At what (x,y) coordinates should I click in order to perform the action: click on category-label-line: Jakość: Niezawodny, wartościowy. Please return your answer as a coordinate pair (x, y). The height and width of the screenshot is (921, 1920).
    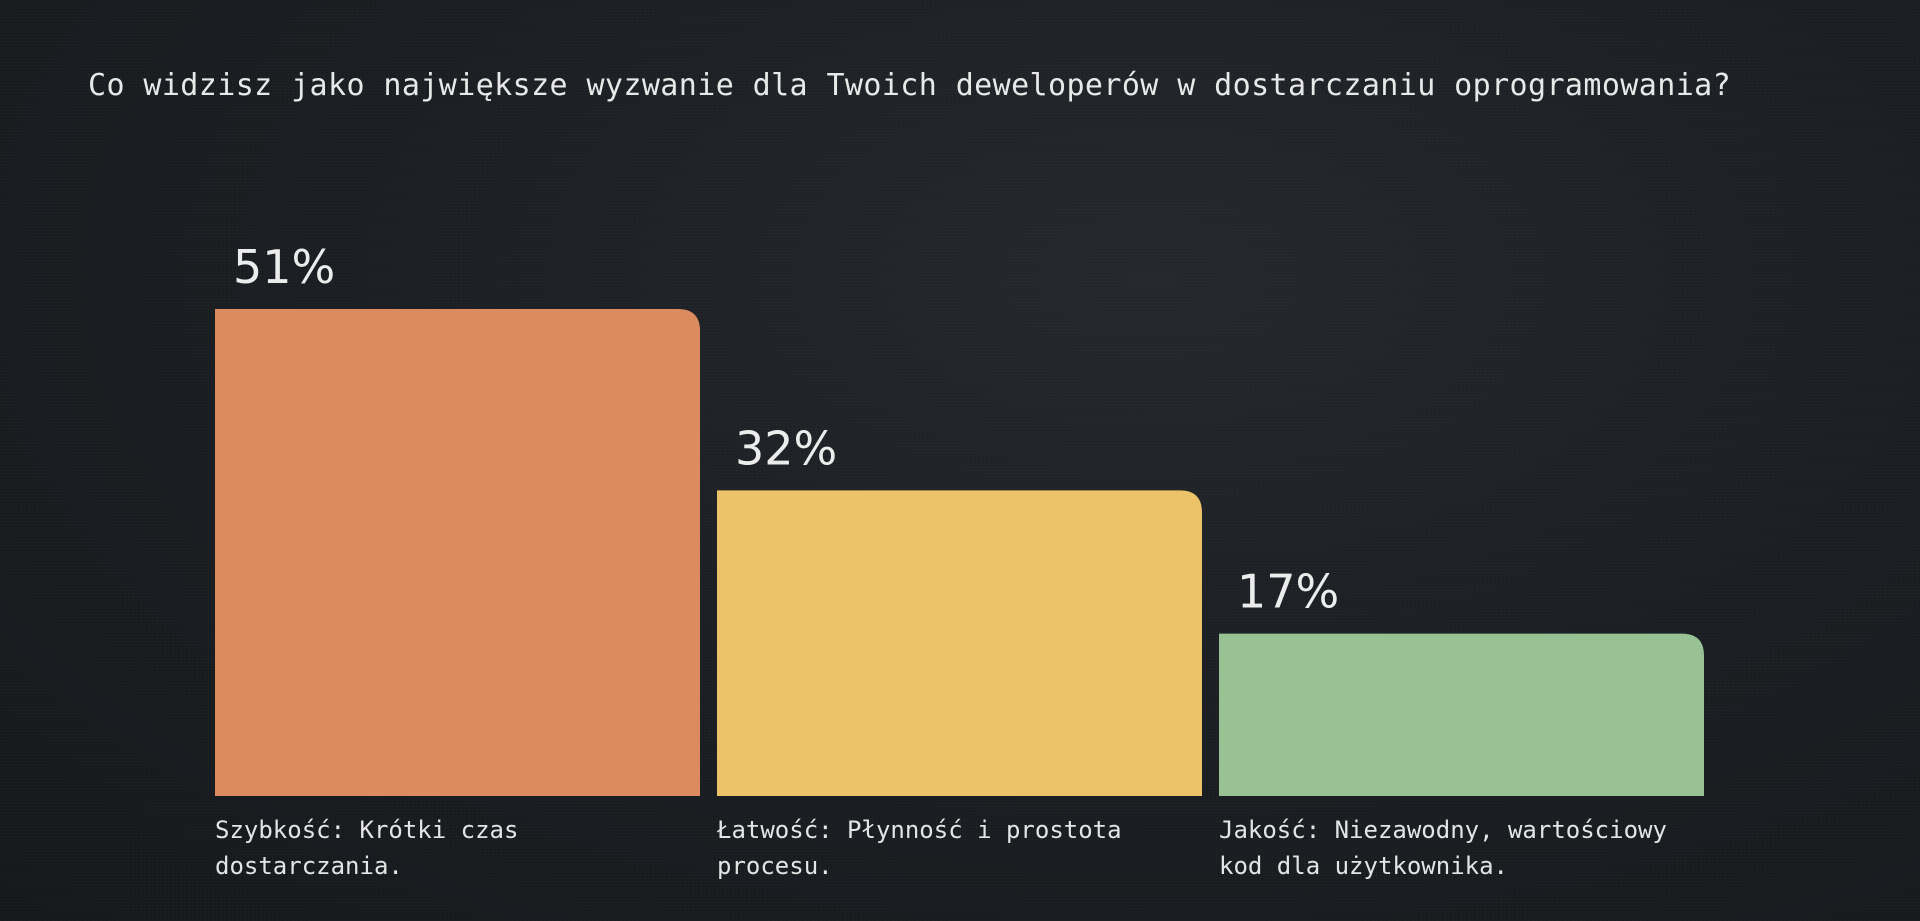
    Looking at the image, I should click on (1443, 830).